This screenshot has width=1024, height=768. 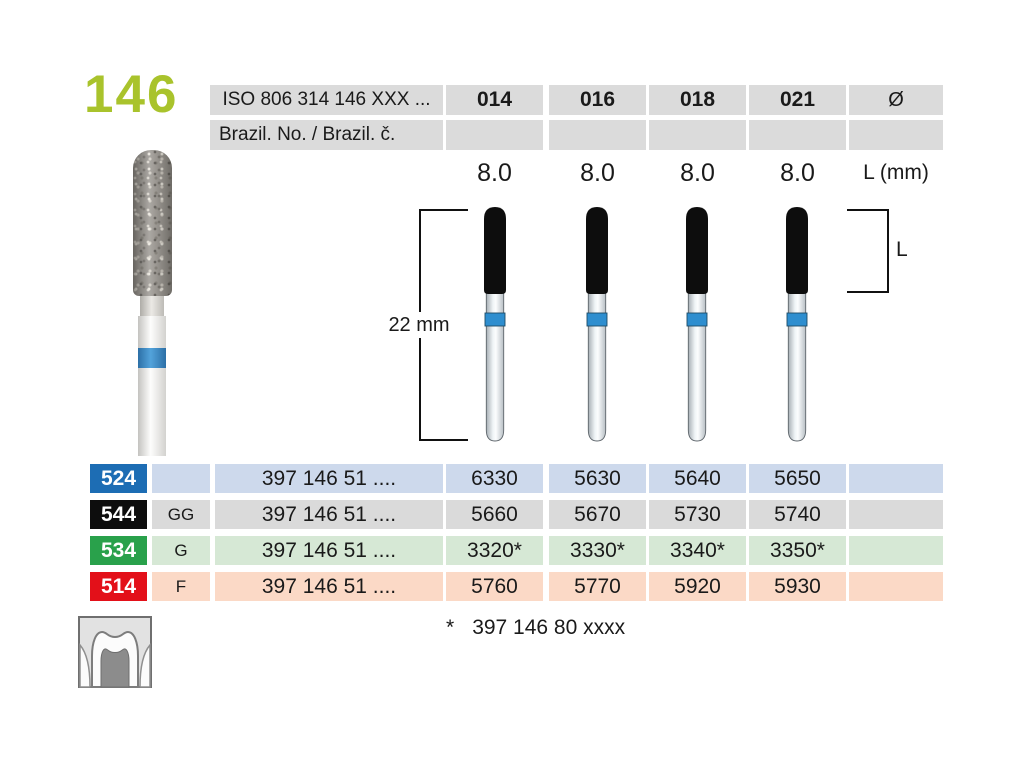 What do you see at coordinates (118, 550) in the screenshot?
I see `code-badge: 534` at bounding box center [118, 550].